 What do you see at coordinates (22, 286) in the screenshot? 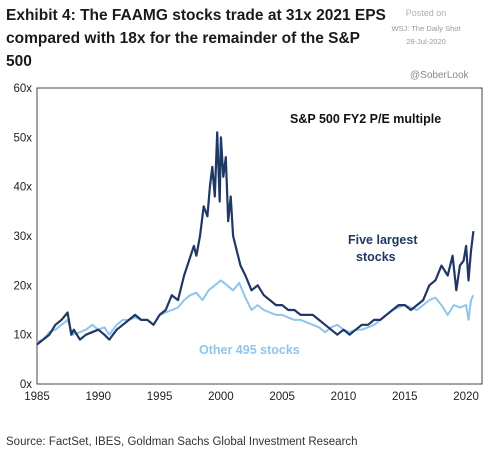
I see `y-tick-label: 20x` at bounding box center [22, 286].